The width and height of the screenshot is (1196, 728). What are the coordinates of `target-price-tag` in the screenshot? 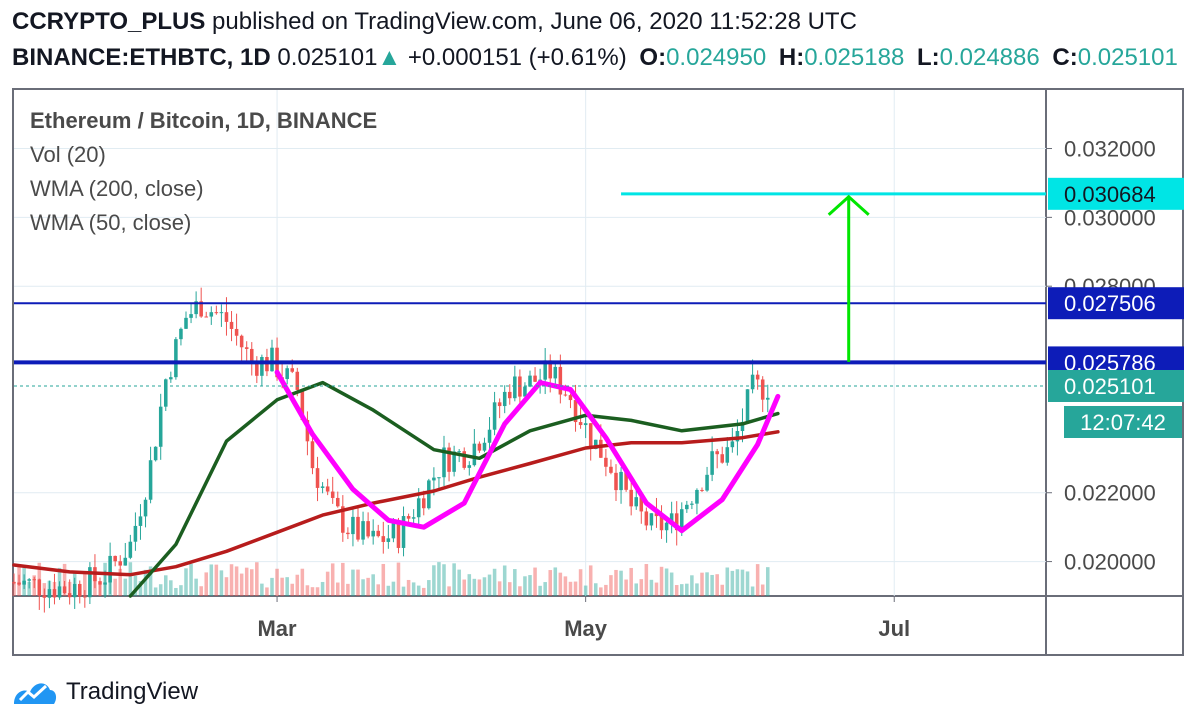 It's located at (1116, 193).